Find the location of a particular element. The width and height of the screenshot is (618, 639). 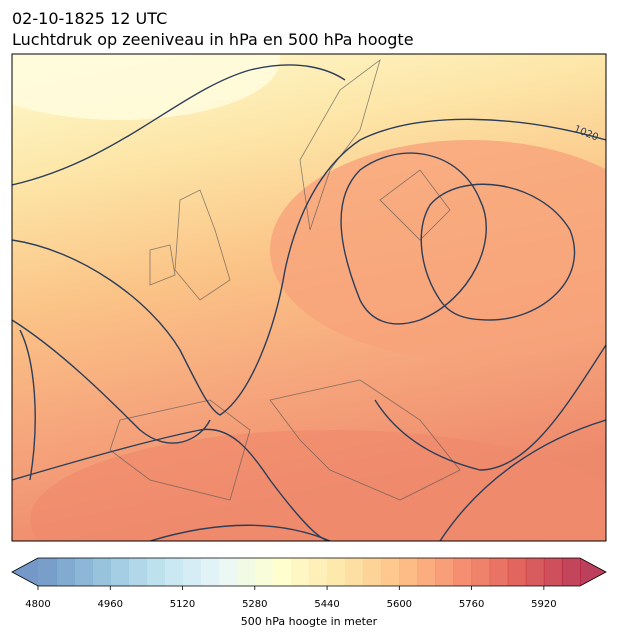

colorbar: 4800 4960 5120 5280 5440 5600 5760 5920 is located at coordinates (309, 583).